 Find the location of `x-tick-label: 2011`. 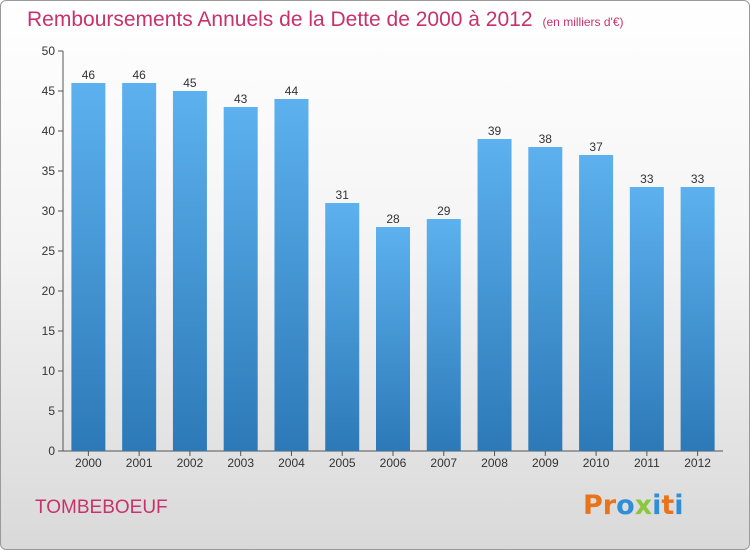

x-tick-label: 2011 is located at coordinates (647, 463).